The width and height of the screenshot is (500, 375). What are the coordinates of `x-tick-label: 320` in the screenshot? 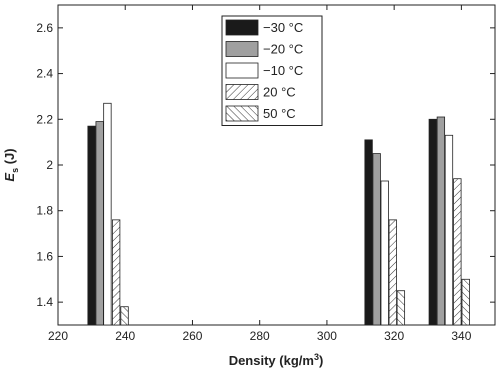 It's located at (394, 336).